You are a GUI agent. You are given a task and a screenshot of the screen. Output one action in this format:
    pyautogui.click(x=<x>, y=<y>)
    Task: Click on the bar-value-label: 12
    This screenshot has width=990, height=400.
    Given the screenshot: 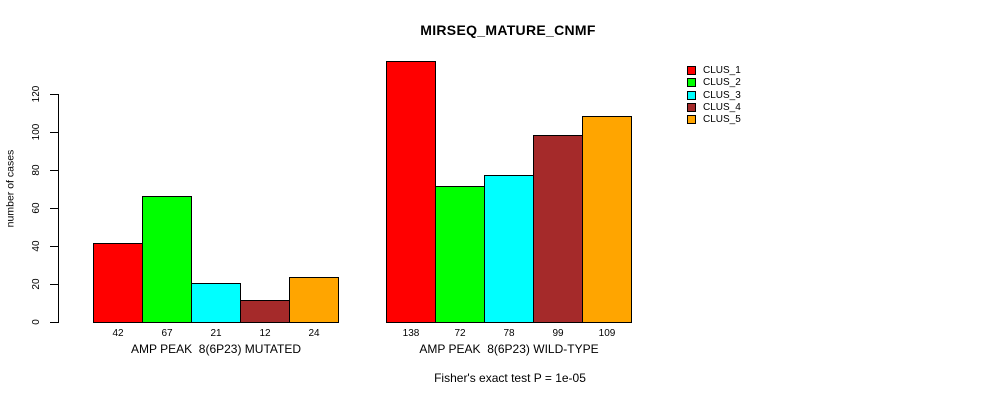 What is the action you would take?
    pyautogui.click(x=265, y=333)
    